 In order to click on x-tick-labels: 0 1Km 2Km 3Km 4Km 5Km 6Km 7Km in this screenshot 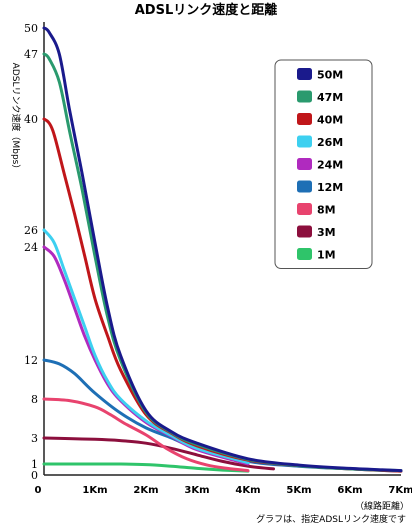, I will do `click(223, 490)`.